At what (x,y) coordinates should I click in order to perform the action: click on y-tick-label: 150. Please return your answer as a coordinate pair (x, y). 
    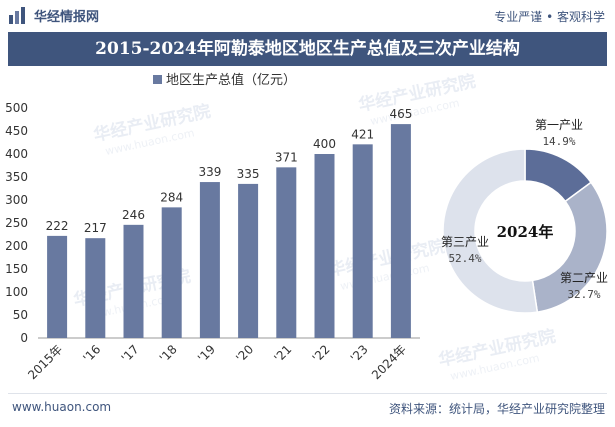
    Looking at the image, I should click on (16, 269).